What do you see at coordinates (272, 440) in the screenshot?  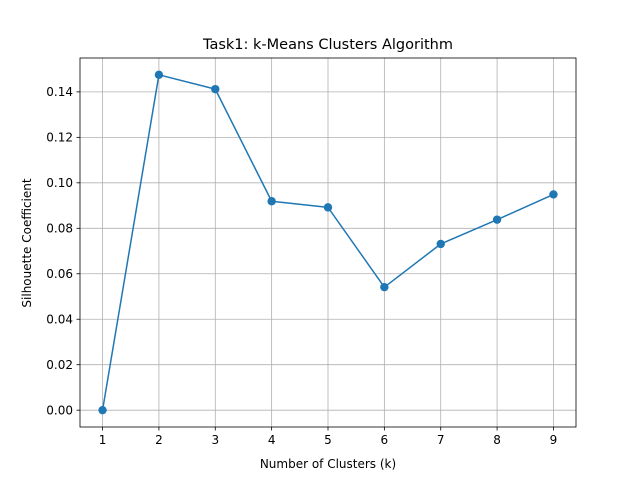 I see `x-tick-label: 4` at bounding box center [272, 440].